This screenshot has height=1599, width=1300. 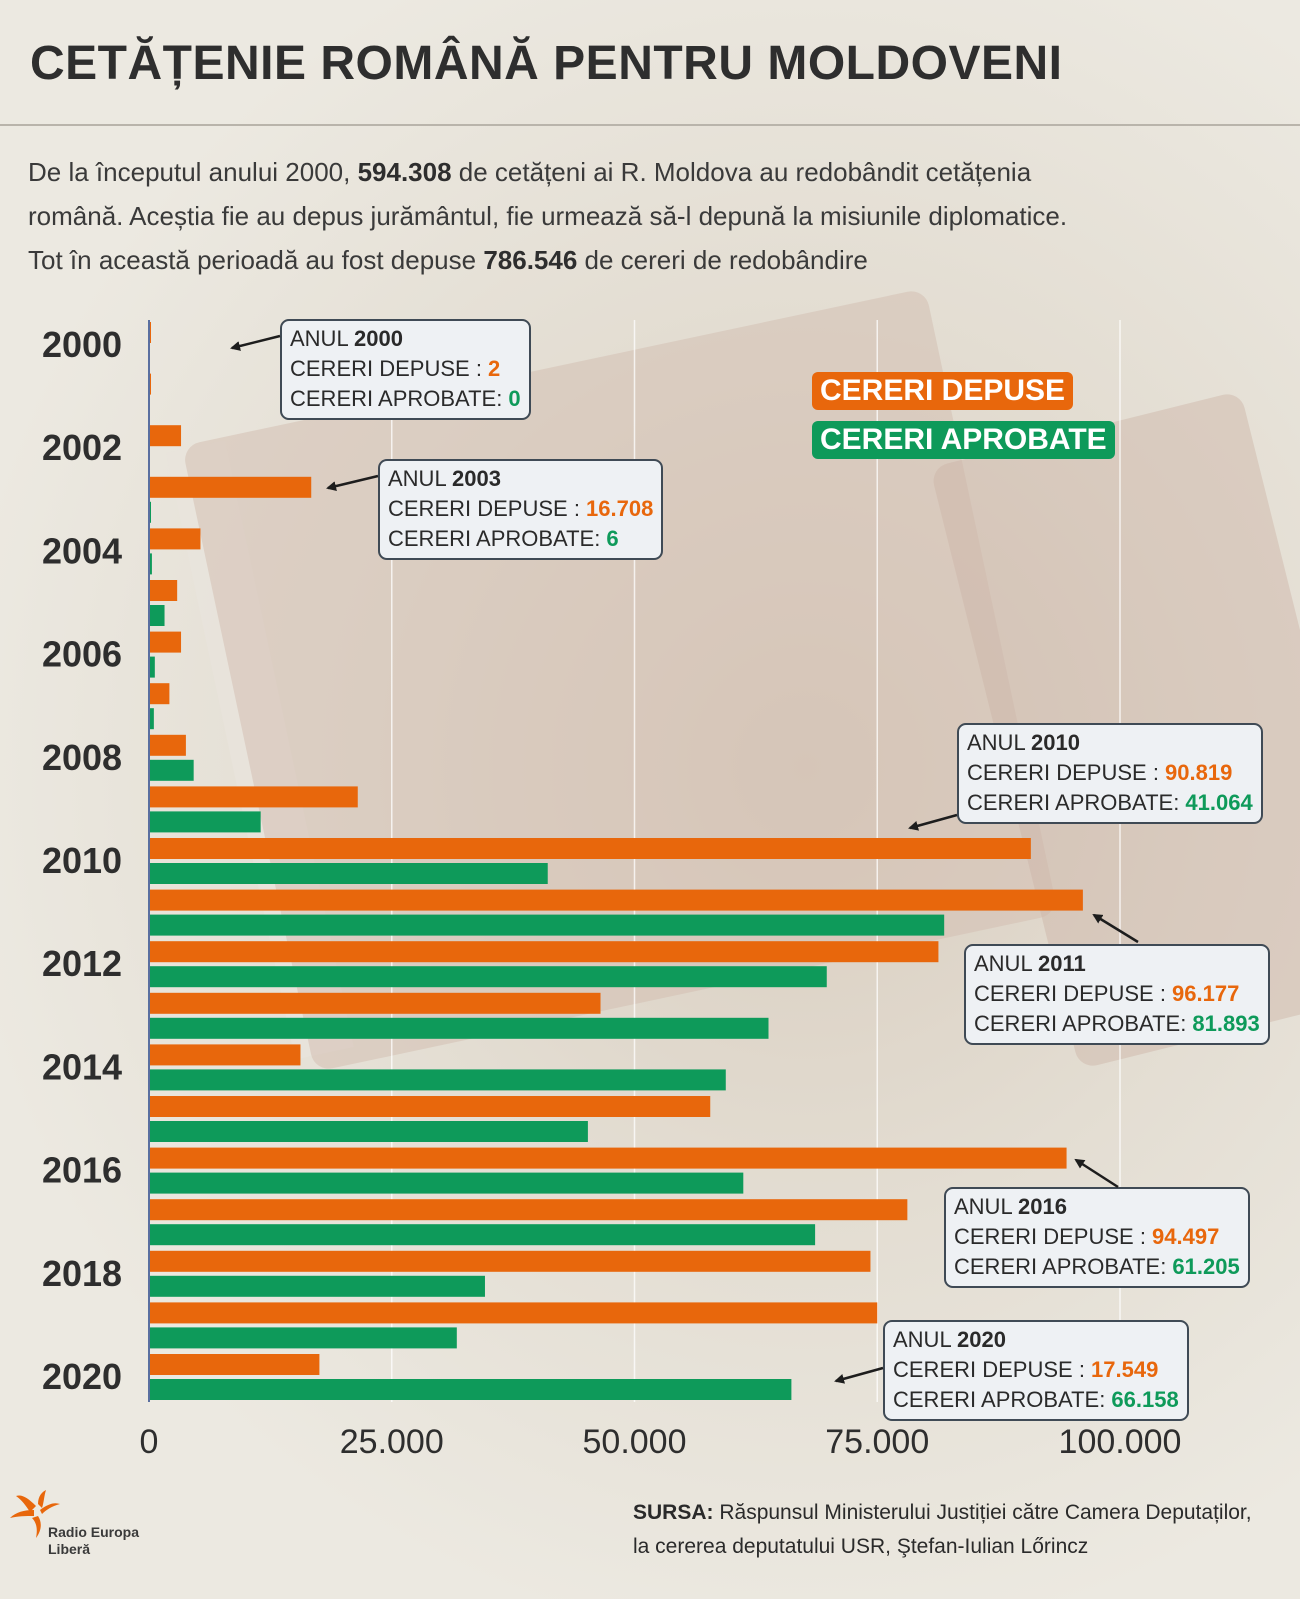 I want to click on bar-depuse-2017, so click(x=528, y=1210).